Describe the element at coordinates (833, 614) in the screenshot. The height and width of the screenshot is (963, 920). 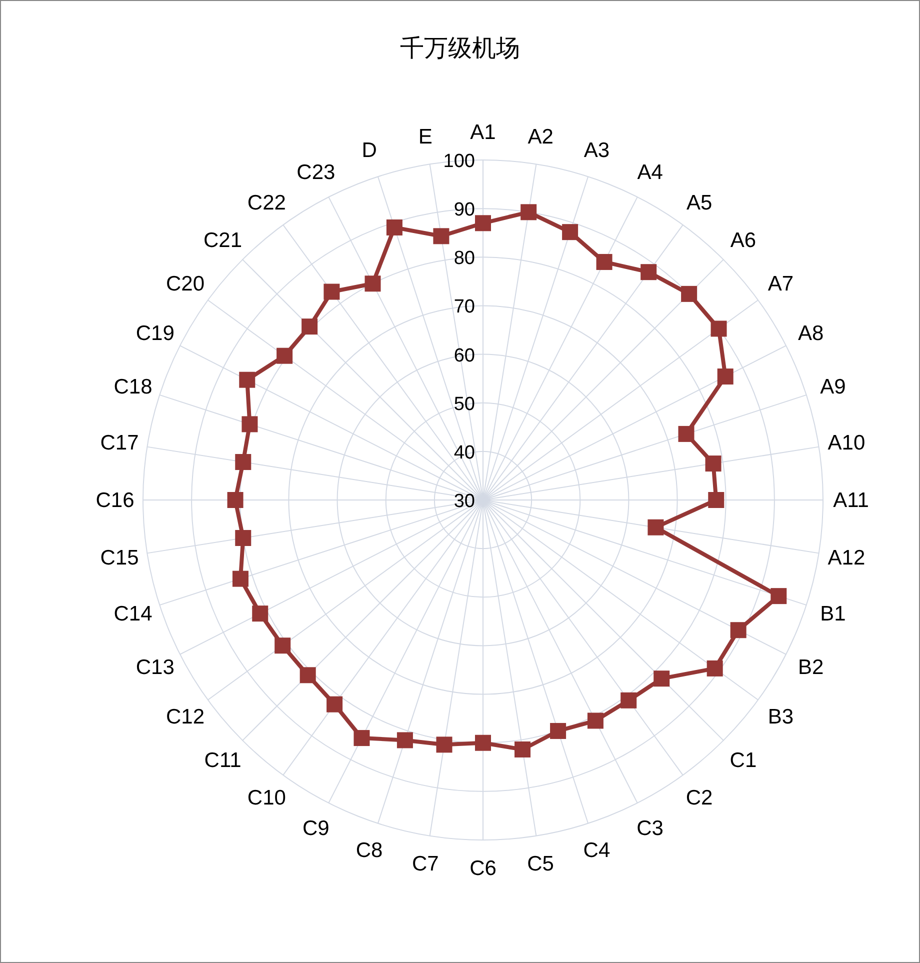
I see `spoke-label: B1` at that location.